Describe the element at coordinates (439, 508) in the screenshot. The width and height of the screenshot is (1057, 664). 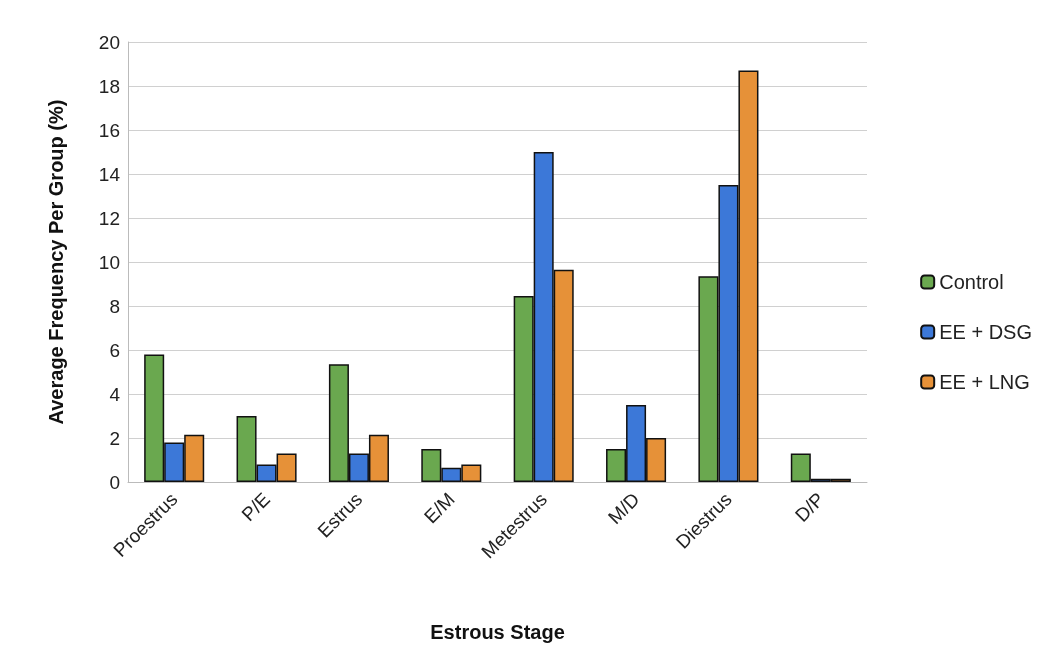
I see `x-tick-label: E/M` at that location.